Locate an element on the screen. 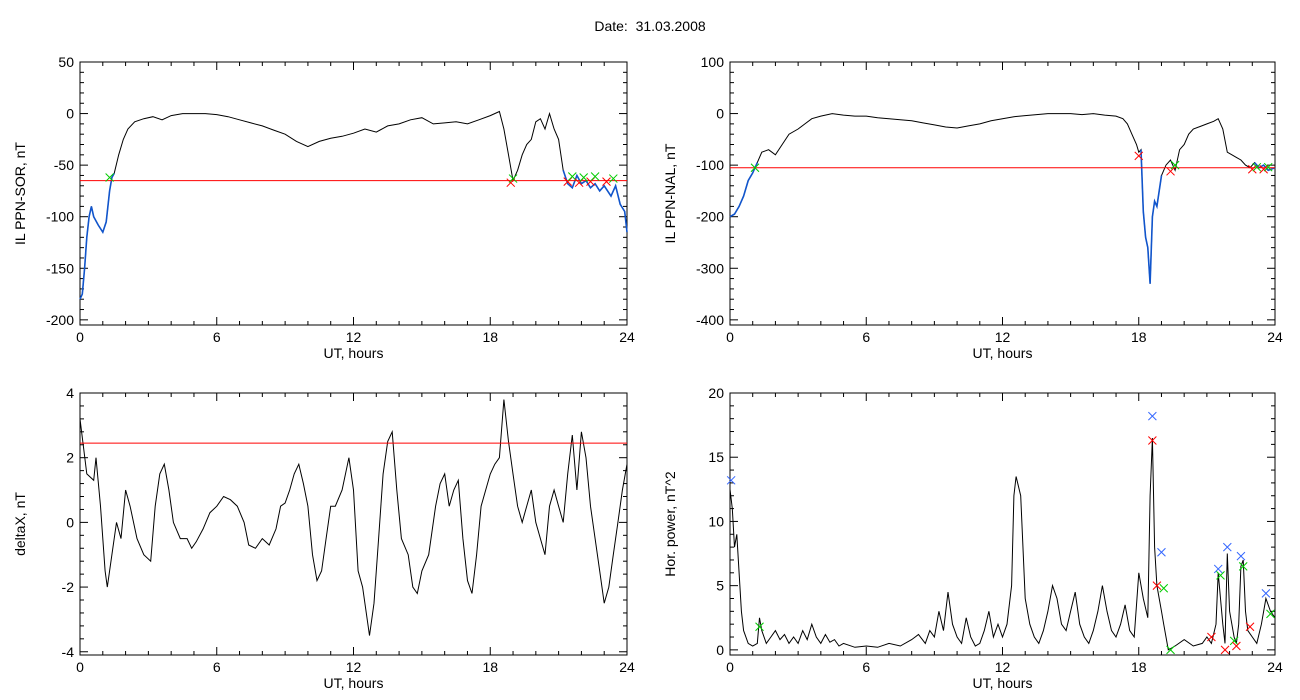 The height and width of the screenshot is (700, 1300). y-tick-label: -300 is located at coordinates (710, 268).